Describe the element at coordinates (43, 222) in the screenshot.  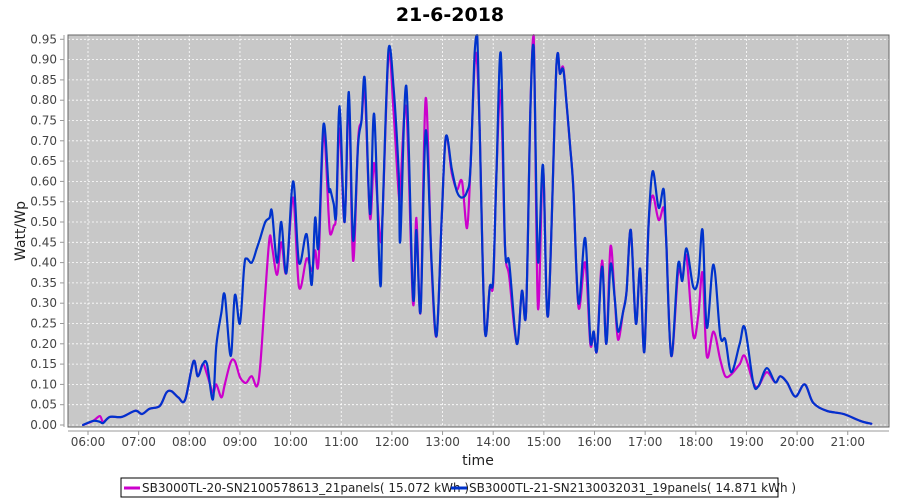
I see `y-tick-label: 0.50` at that location.